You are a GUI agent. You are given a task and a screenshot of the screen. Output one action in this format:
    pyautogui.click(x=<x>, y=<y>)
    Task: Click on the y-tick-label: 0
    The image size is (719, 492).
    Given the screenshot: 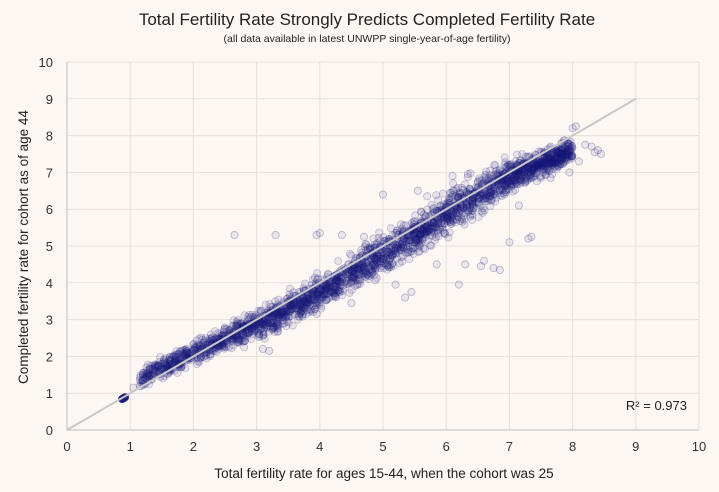 What is the action you would take?
    pyautogui.click(x=49, y=430)
    